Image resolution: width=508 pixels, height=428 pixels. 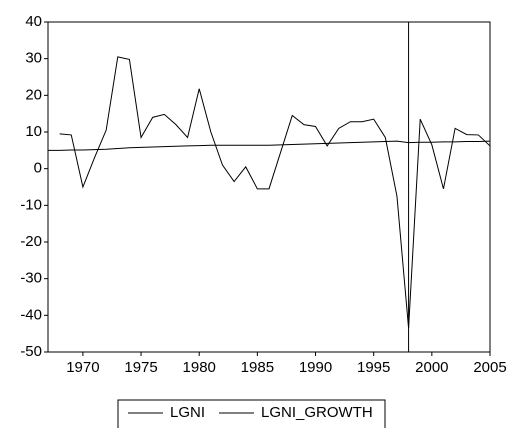 I want to click on x-tick-label: 1995, so click(x=373, y=367).